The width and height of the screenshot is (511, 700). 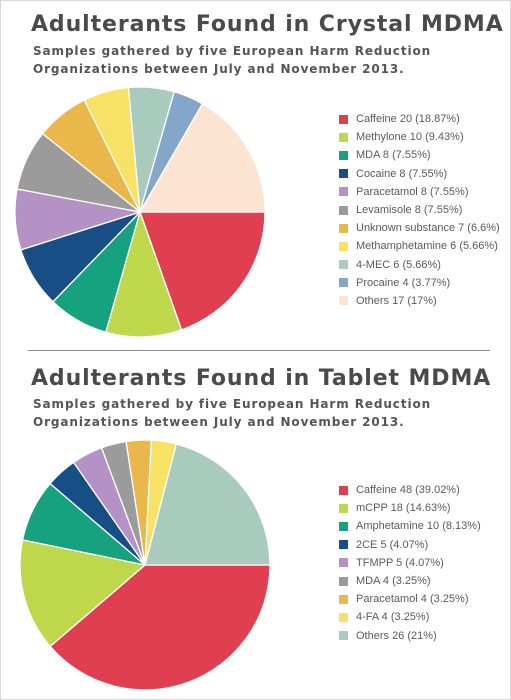 I want to click on crystal-legend-item-caffeine: Caffeine 20 (18.87%), so click(x=419, y=119).